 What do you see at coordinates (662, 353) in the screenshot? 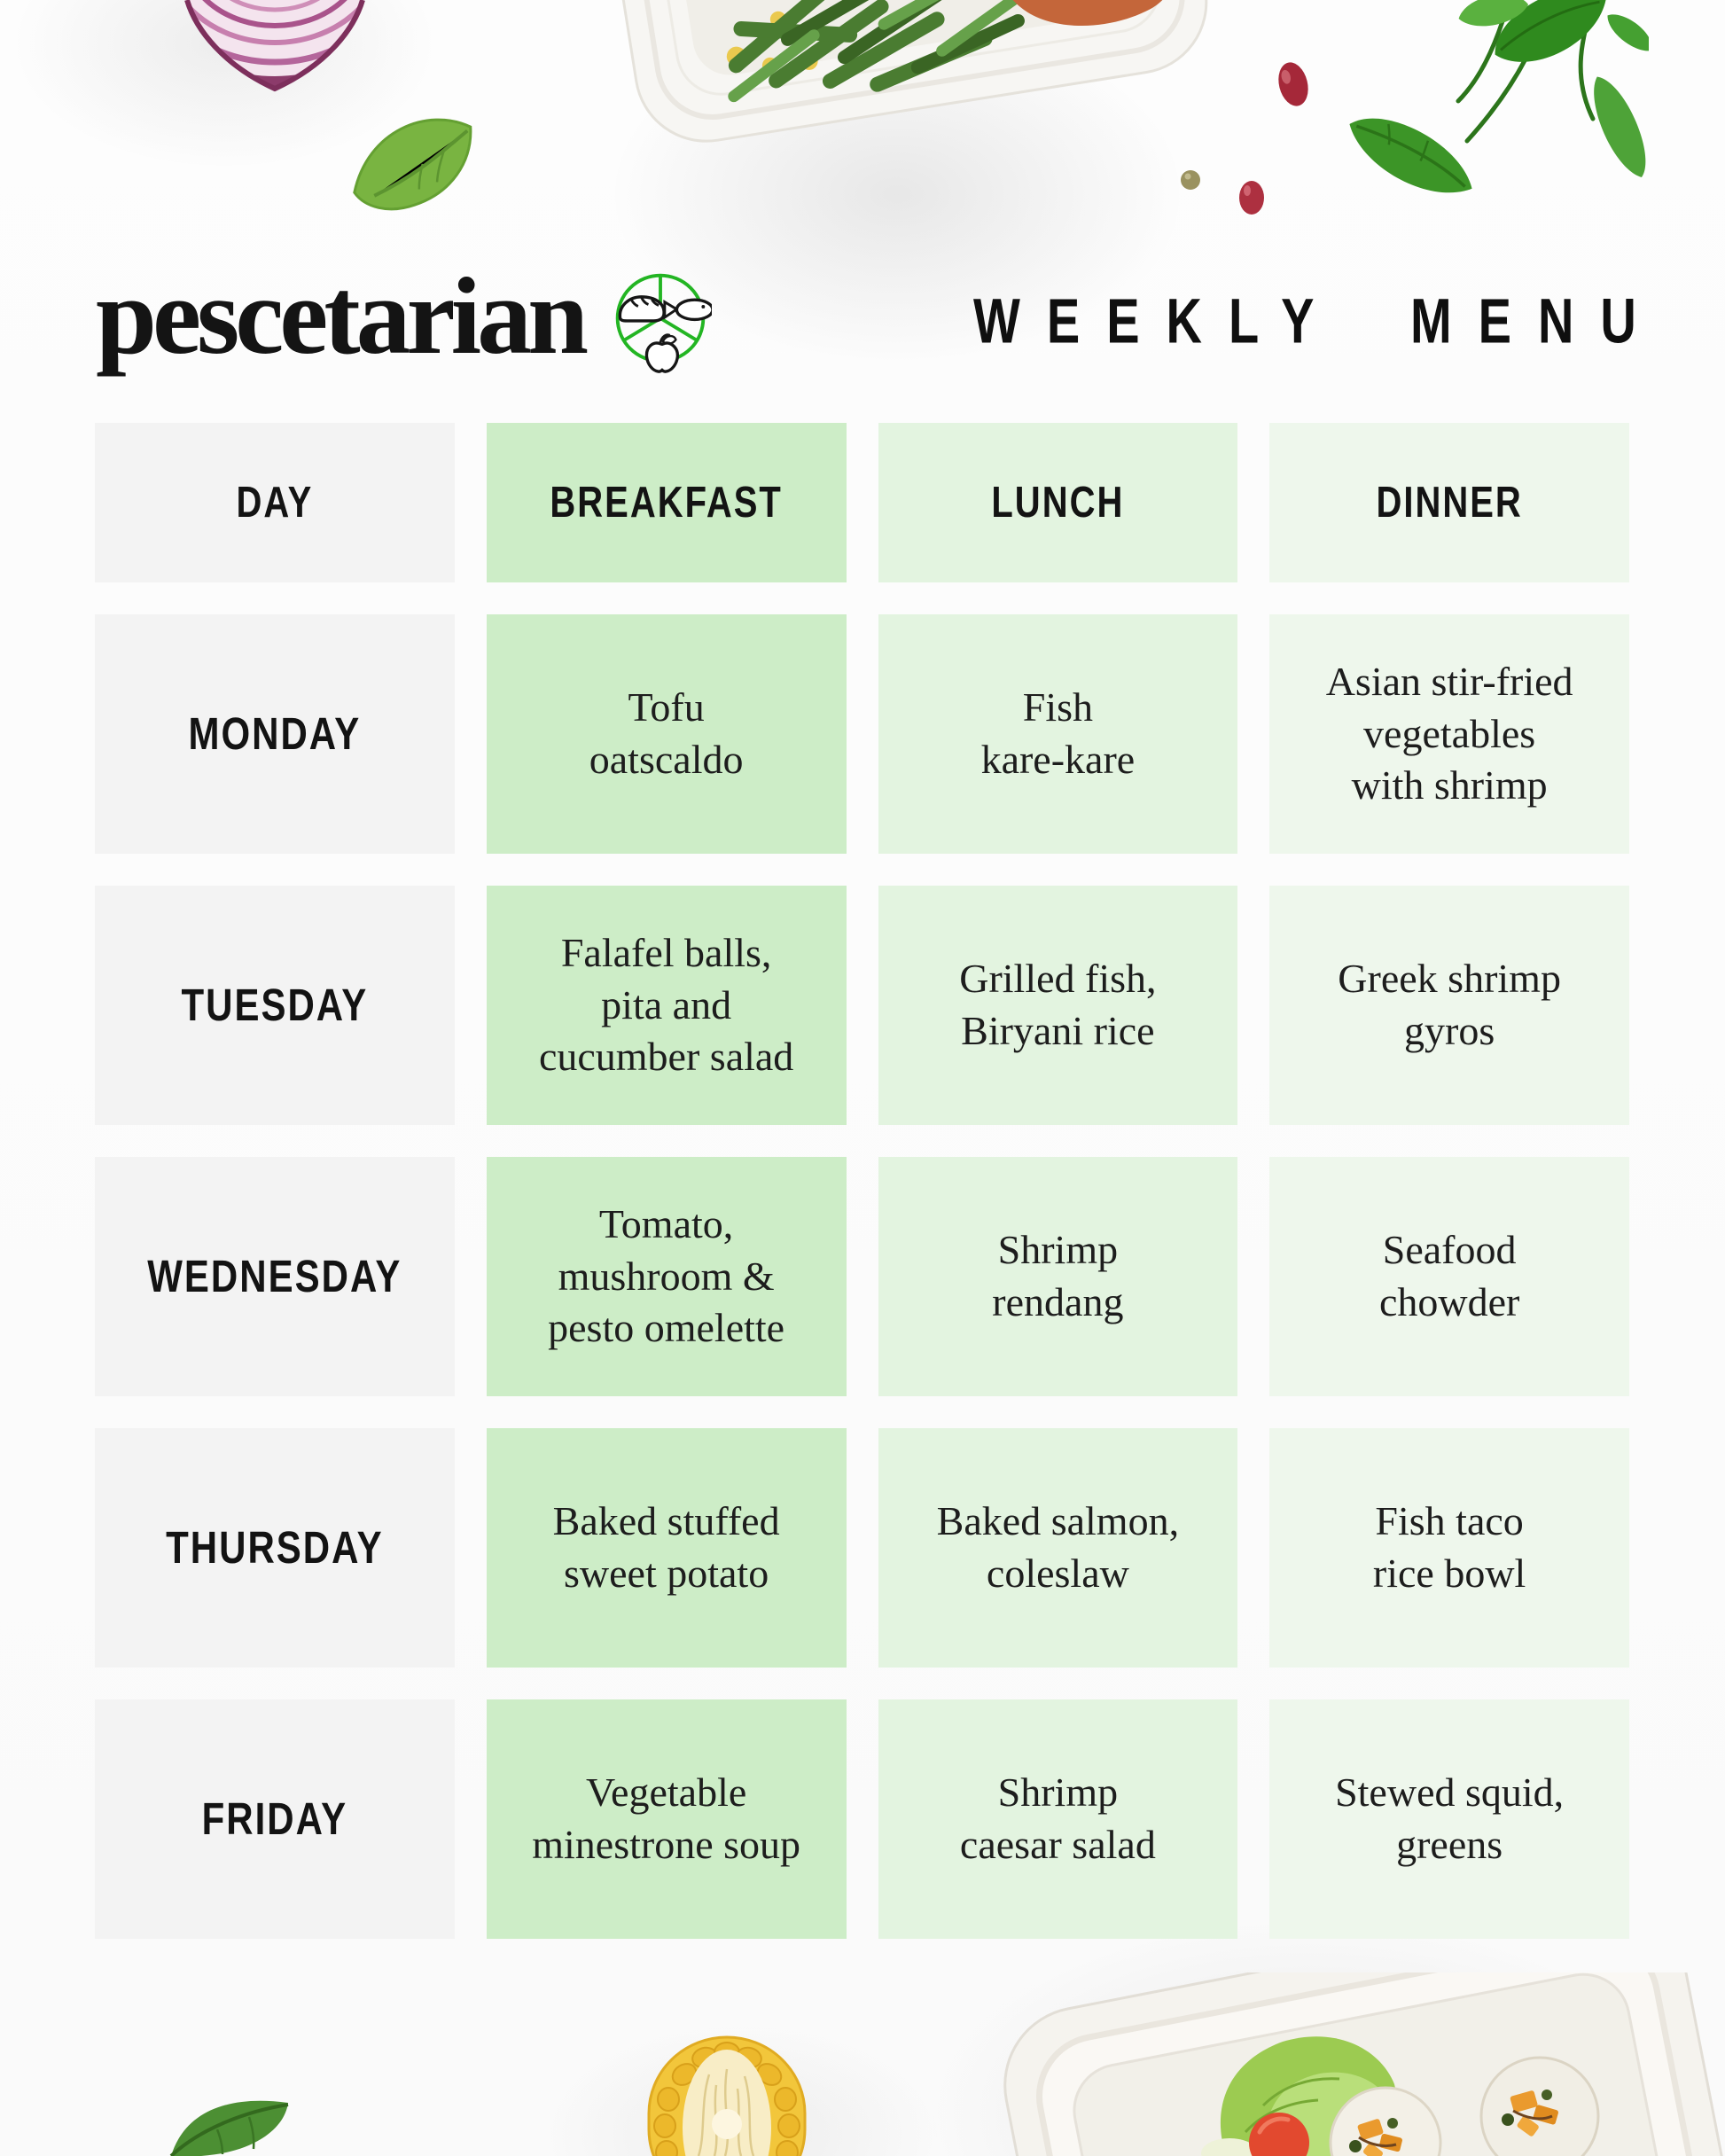
I see `apple-icon` at bounding box center [662, 353].